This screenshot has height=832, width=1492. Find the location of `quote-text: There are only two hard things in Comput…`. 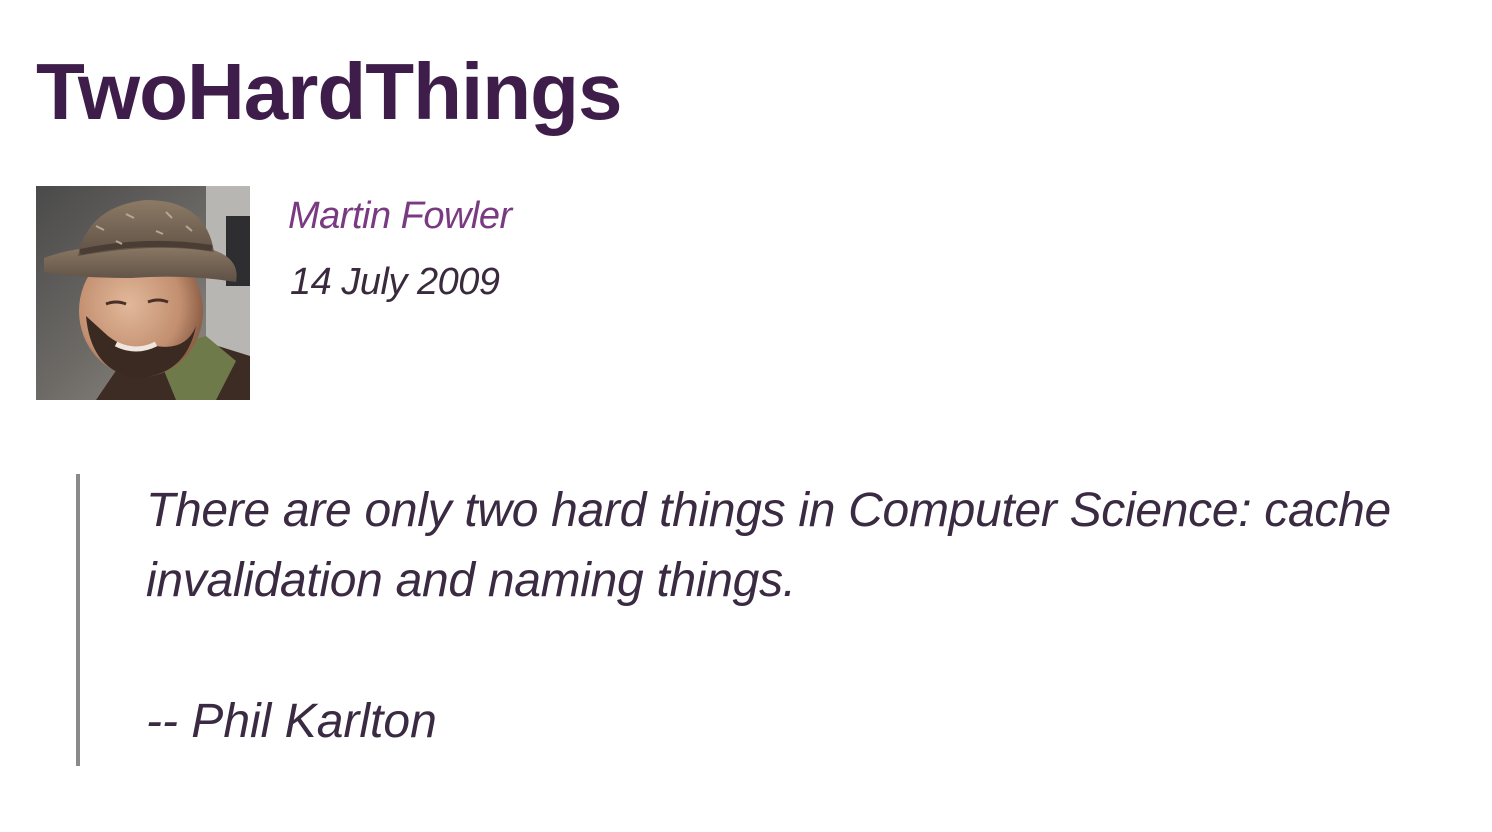

quote-text: There are only two hard things in Comput… is located at coordinates (768, 545).